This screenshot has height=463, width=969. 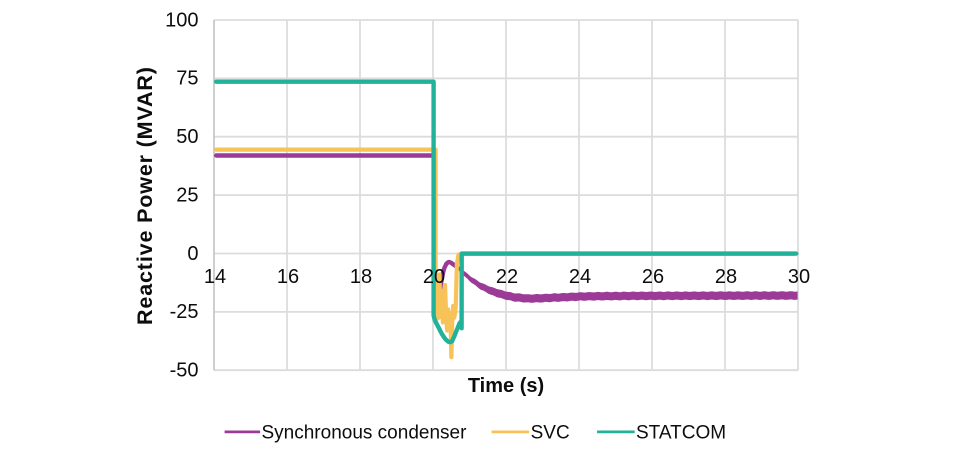 What do you see at coordinates (184, 312) in the screenshot?
I see `svg-text: -25` at bounding box center [184, 312].